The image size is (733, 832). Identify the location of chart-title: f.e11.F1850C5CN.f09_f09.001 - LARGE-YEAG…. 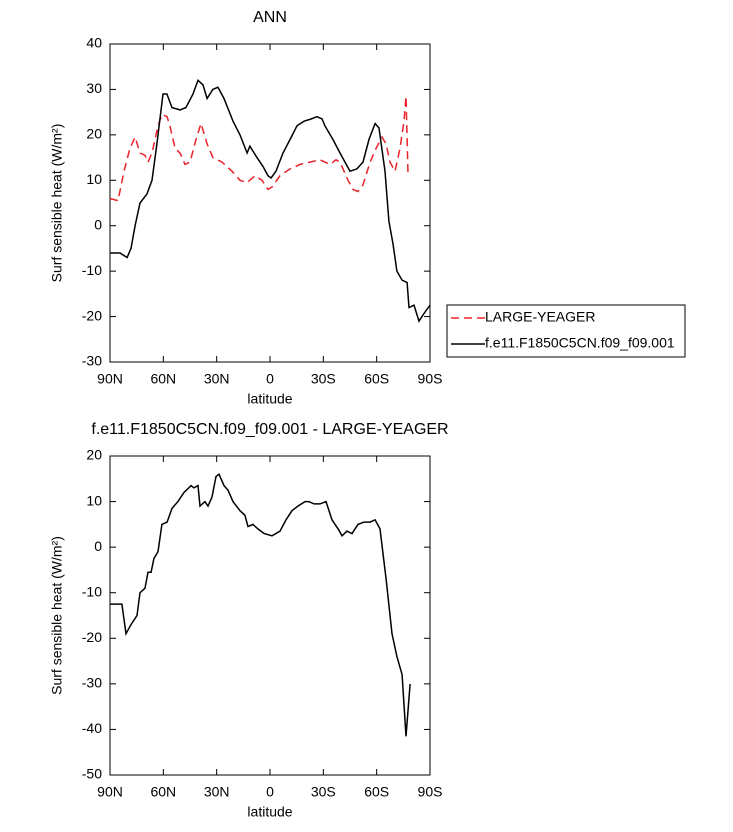
(269, 429).